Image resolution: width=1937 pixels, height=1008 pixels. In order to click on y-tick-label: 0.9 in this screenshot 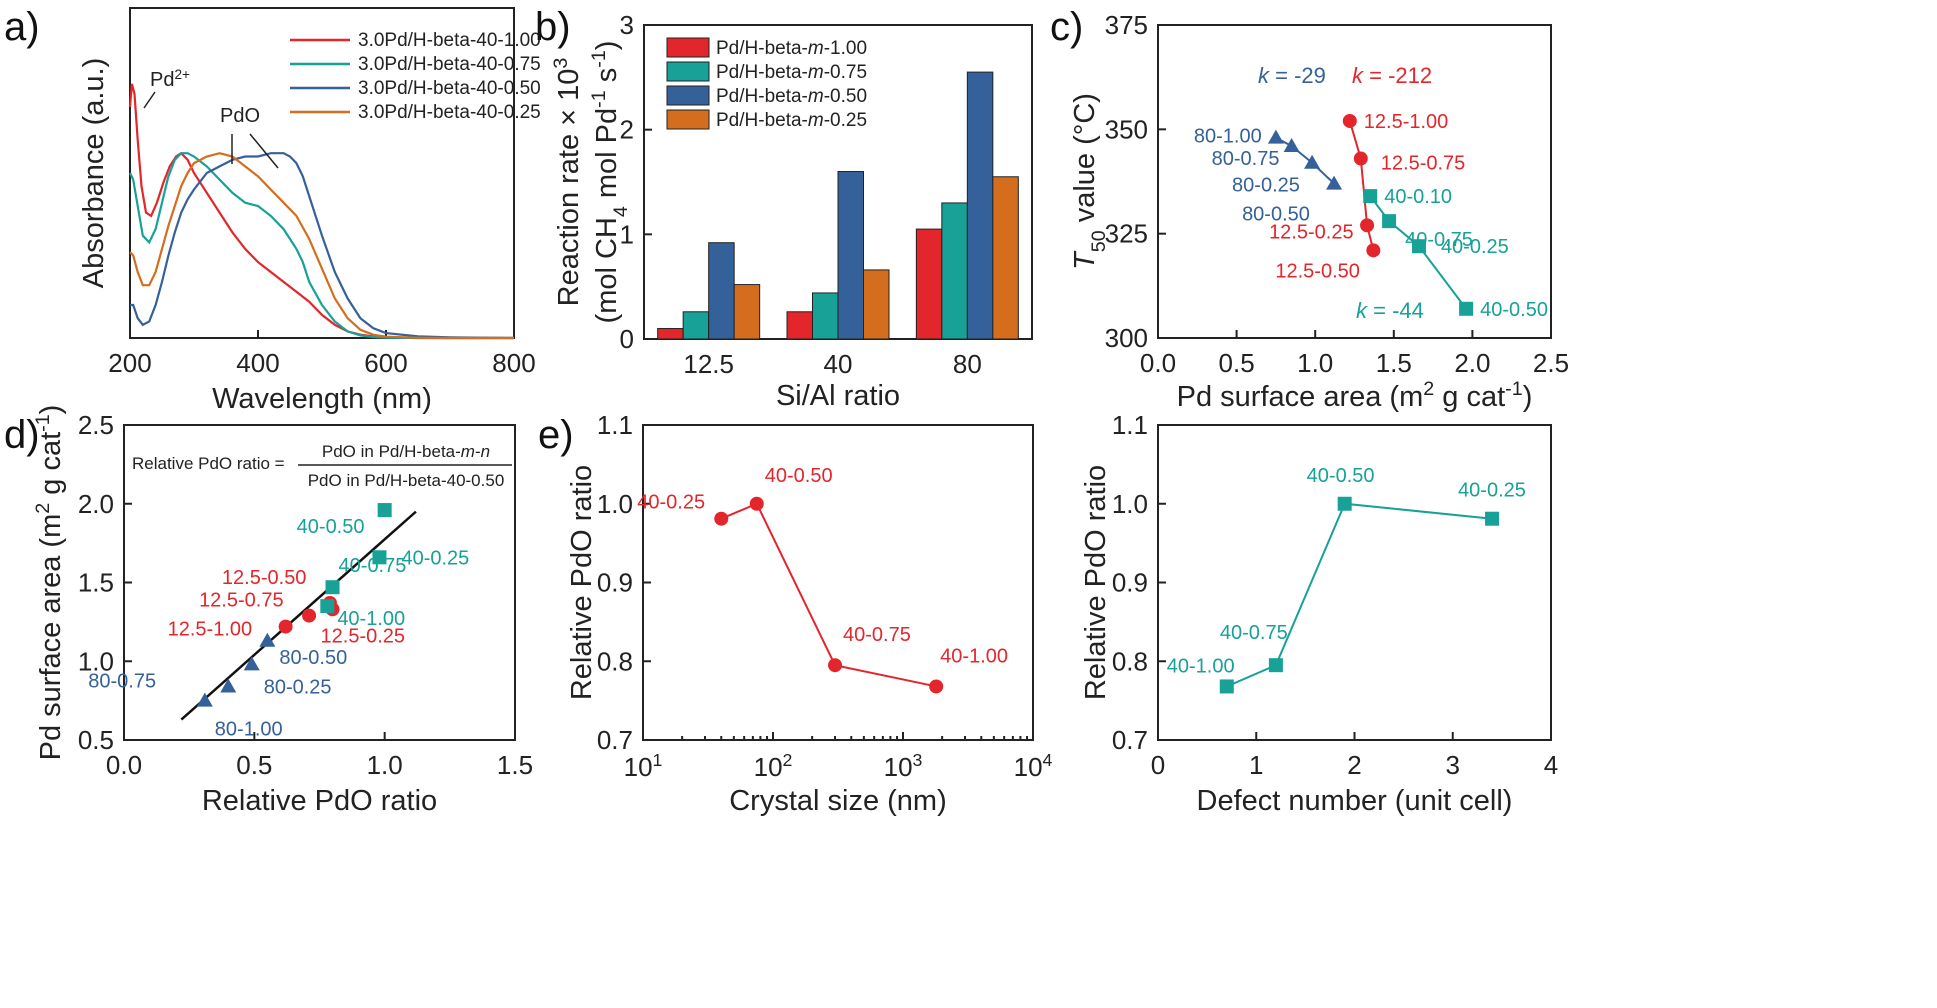, I will do `click(1130, 583)`.